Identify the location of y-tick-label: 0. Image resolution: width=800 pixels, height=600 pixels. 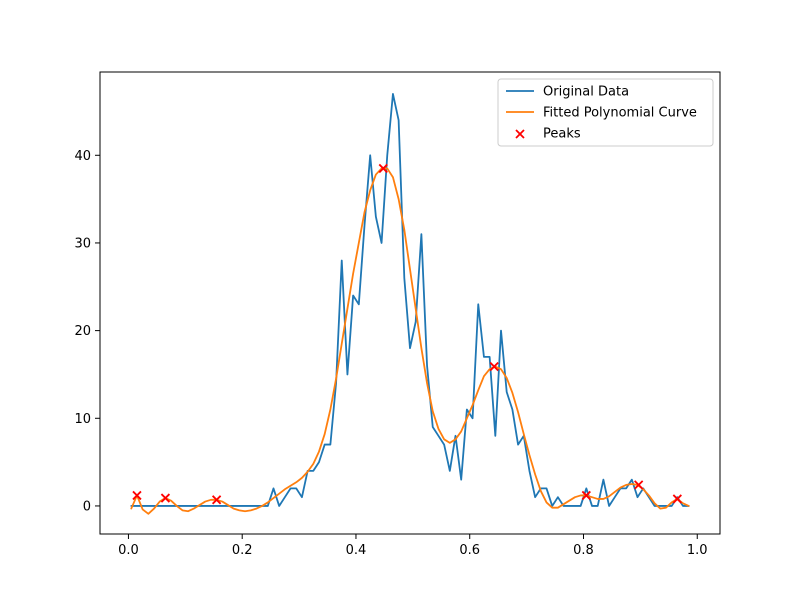
(87, 506).